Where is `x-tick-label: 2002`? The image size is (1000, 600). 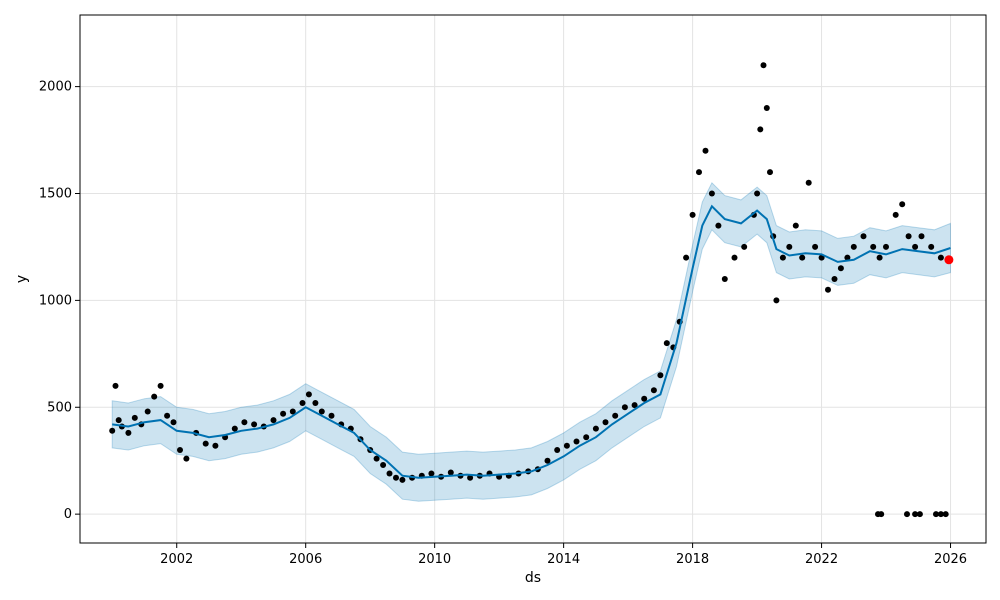
x-tick-label: 2002 is located at coordinates (176, 559).